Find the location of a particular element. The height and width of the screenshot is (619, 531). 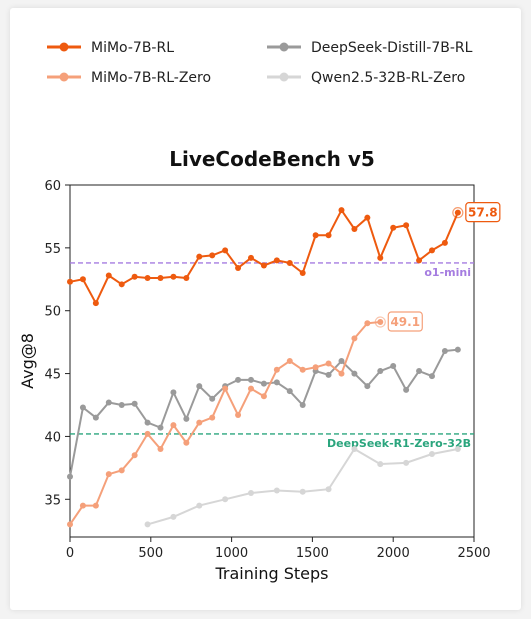

x-tick-label: 1500 is located at coordinates (312, 553).